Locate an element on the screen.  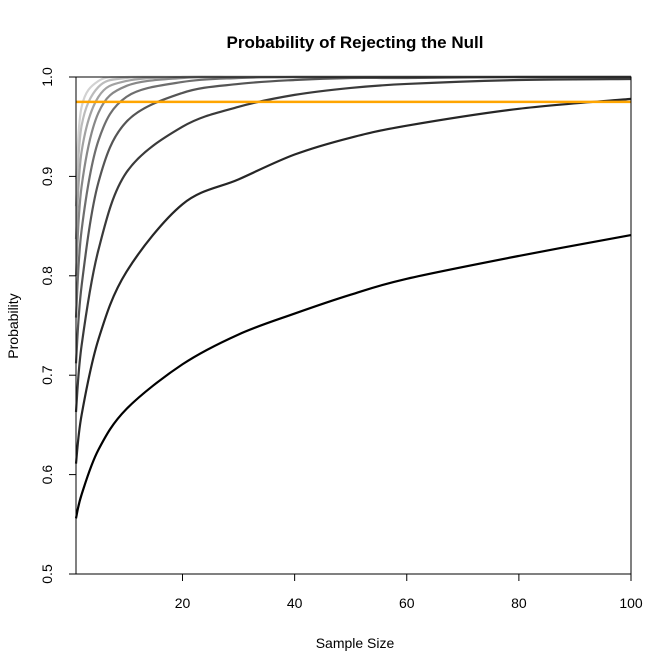
chart-title: Probability of Rejecting the Null is located at coordinates (355, 42).